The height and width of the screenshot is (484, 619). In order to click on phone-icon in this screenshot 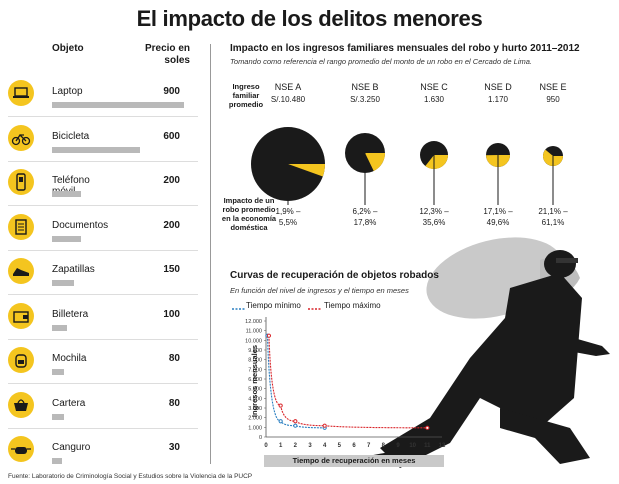, I will do `click(21, 182)`.